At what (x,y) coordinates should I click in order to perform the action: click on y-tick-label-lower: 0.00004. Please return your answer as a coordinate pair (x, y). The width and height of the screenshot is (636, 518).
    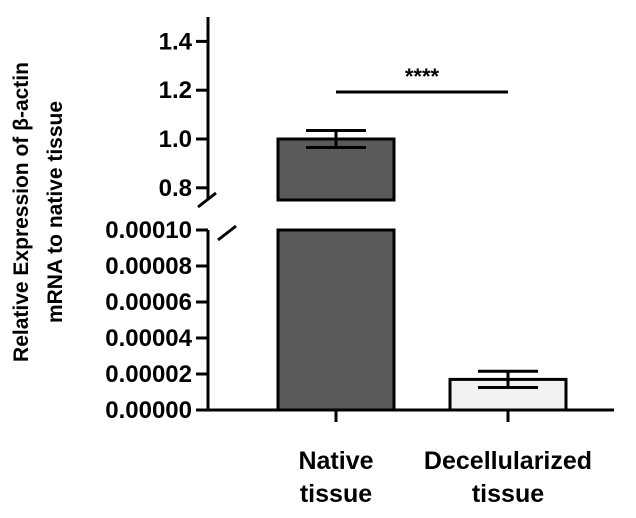
    Looking at the image, I should click on (148, 338).